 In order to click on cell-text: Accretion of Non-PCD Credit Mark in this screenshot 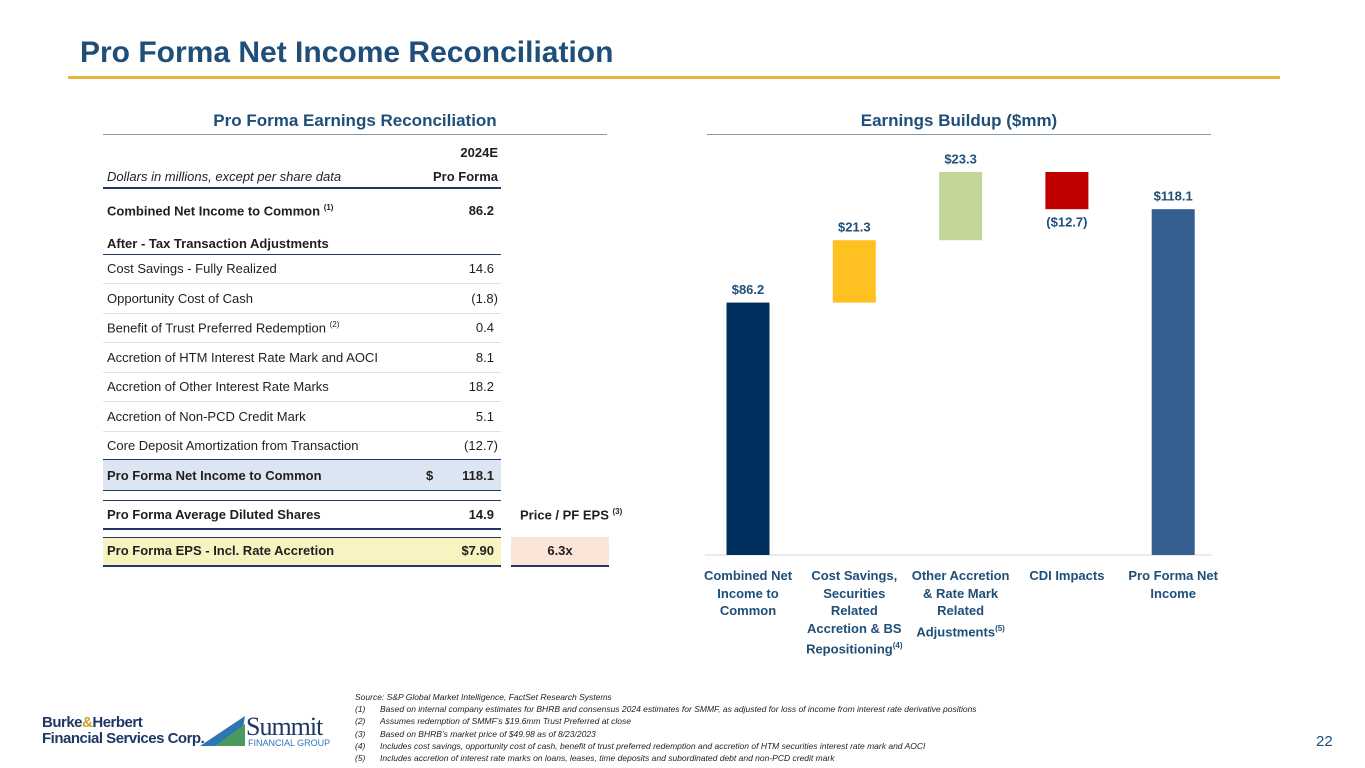, I will do `click(206, 416)`.